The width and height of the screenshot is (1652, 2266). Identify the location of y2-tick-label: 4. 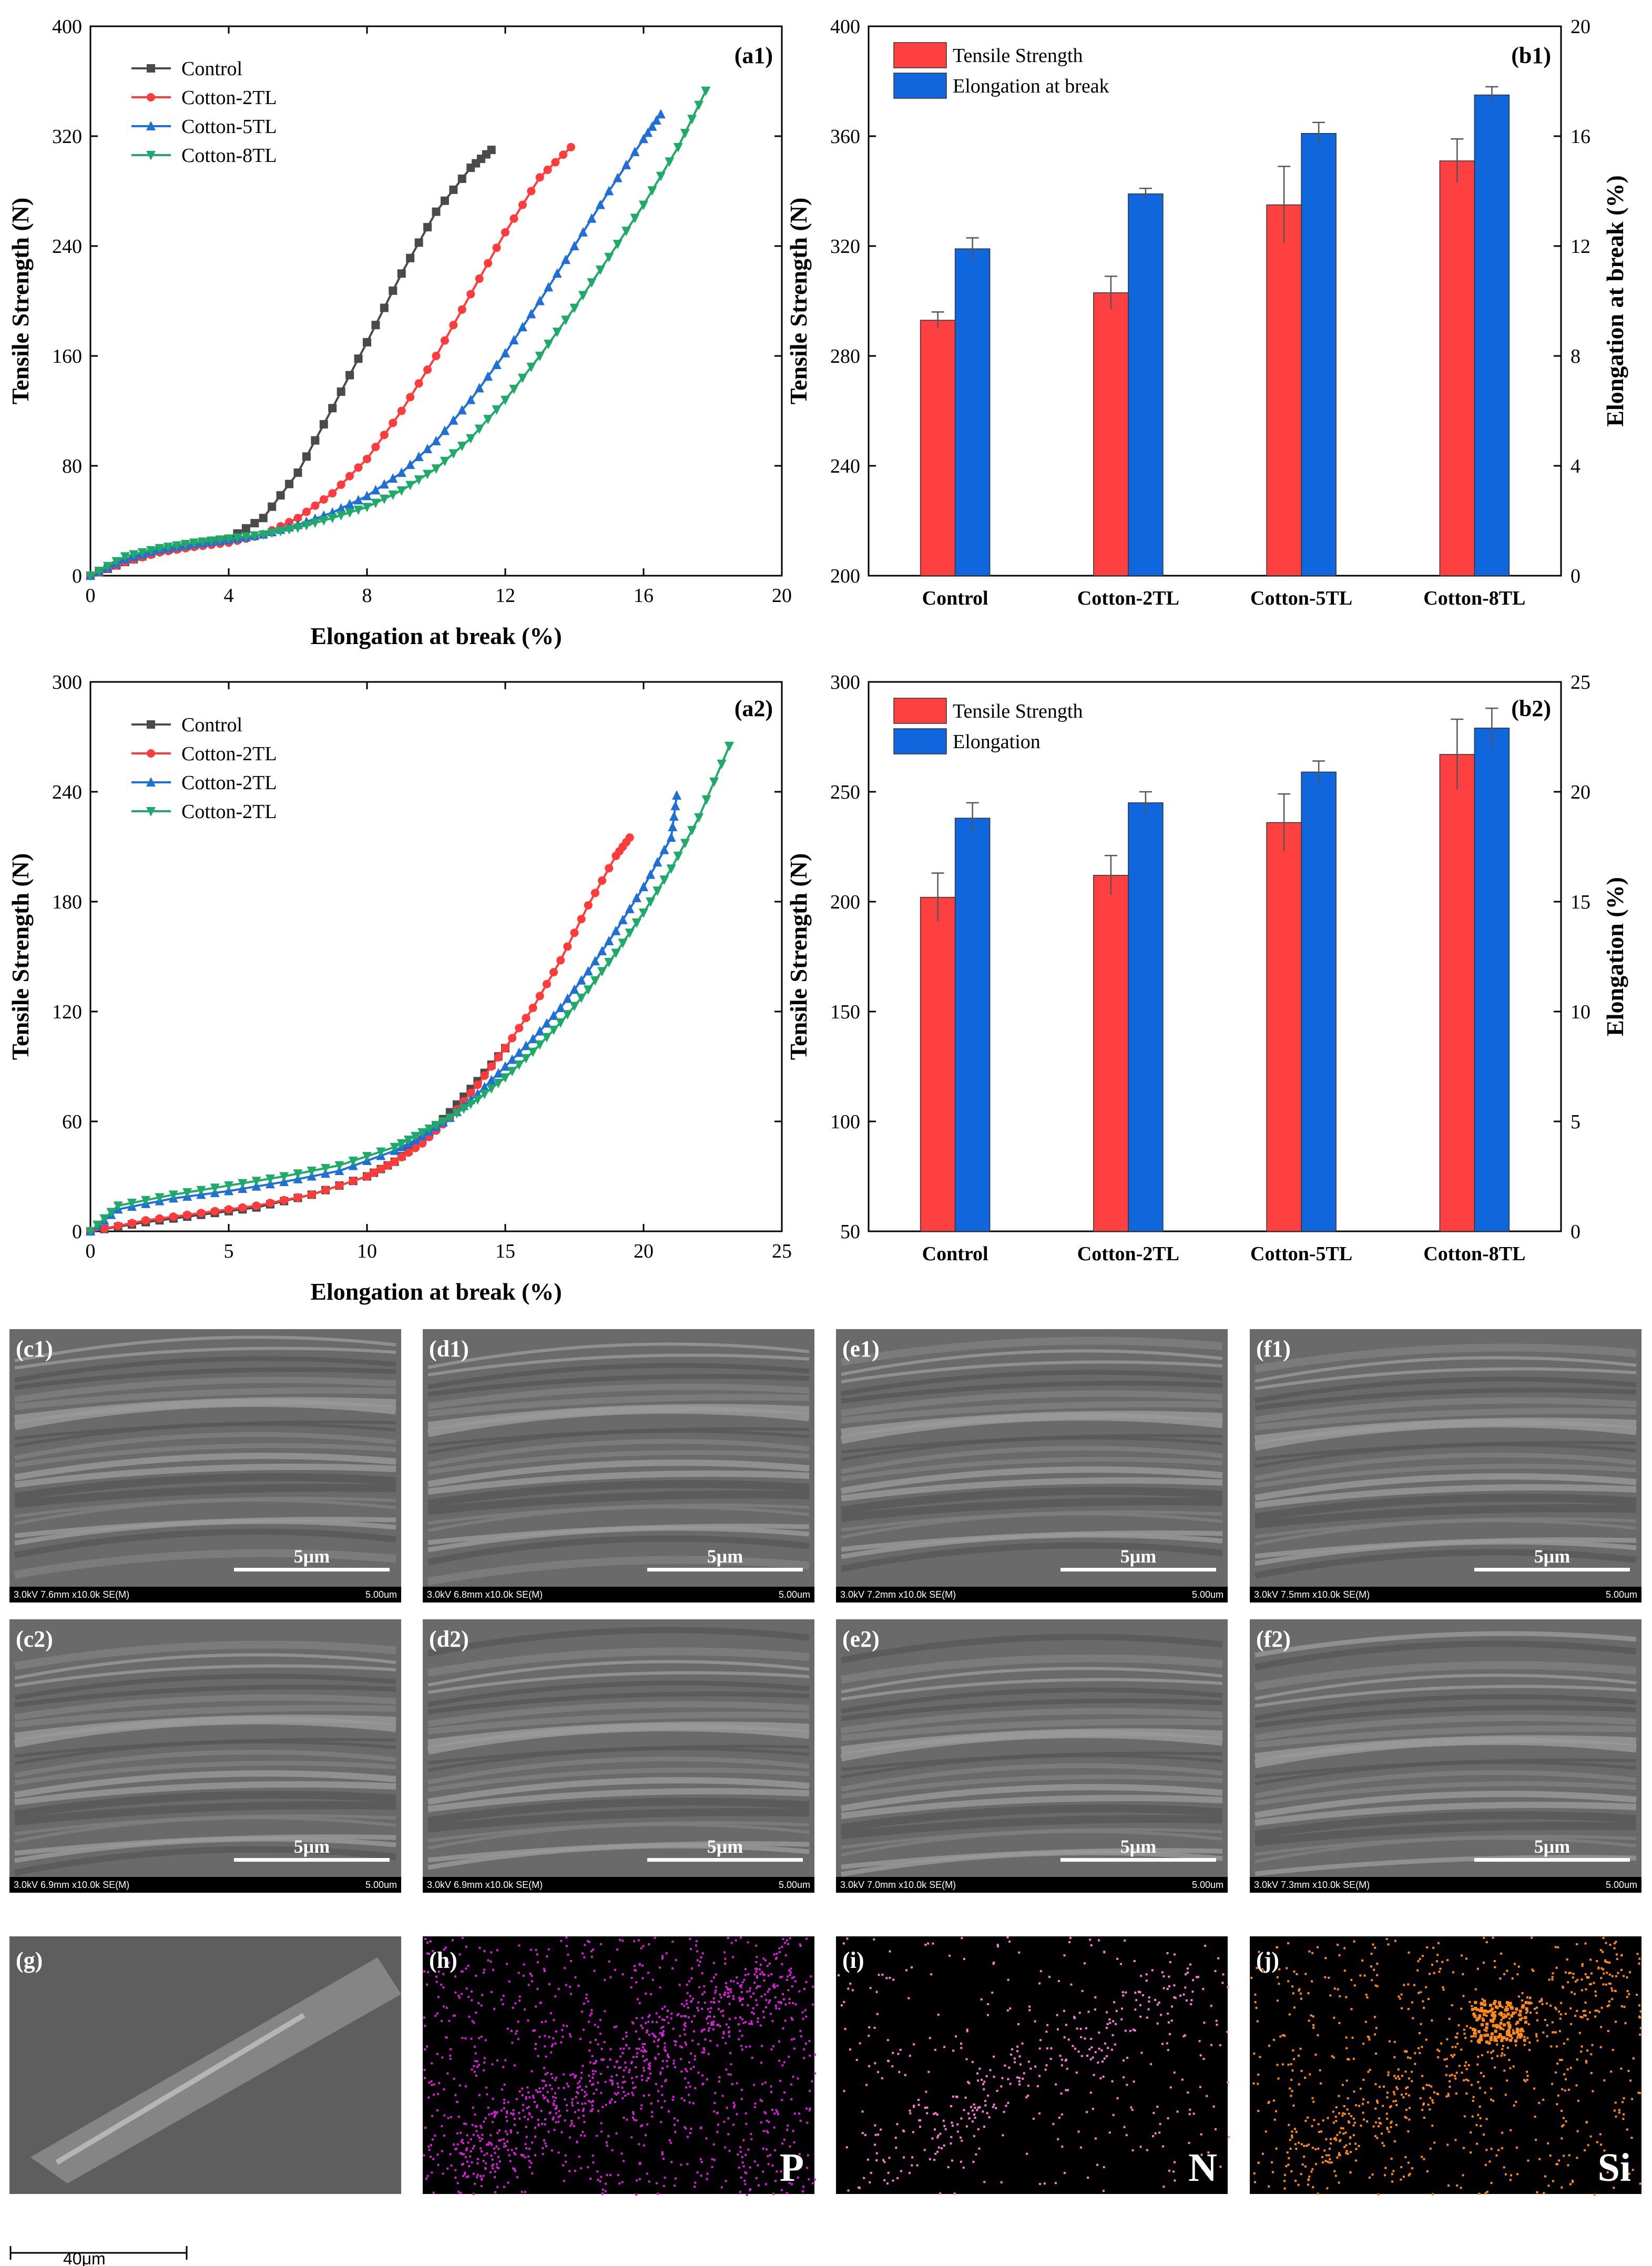
(1575, 466).